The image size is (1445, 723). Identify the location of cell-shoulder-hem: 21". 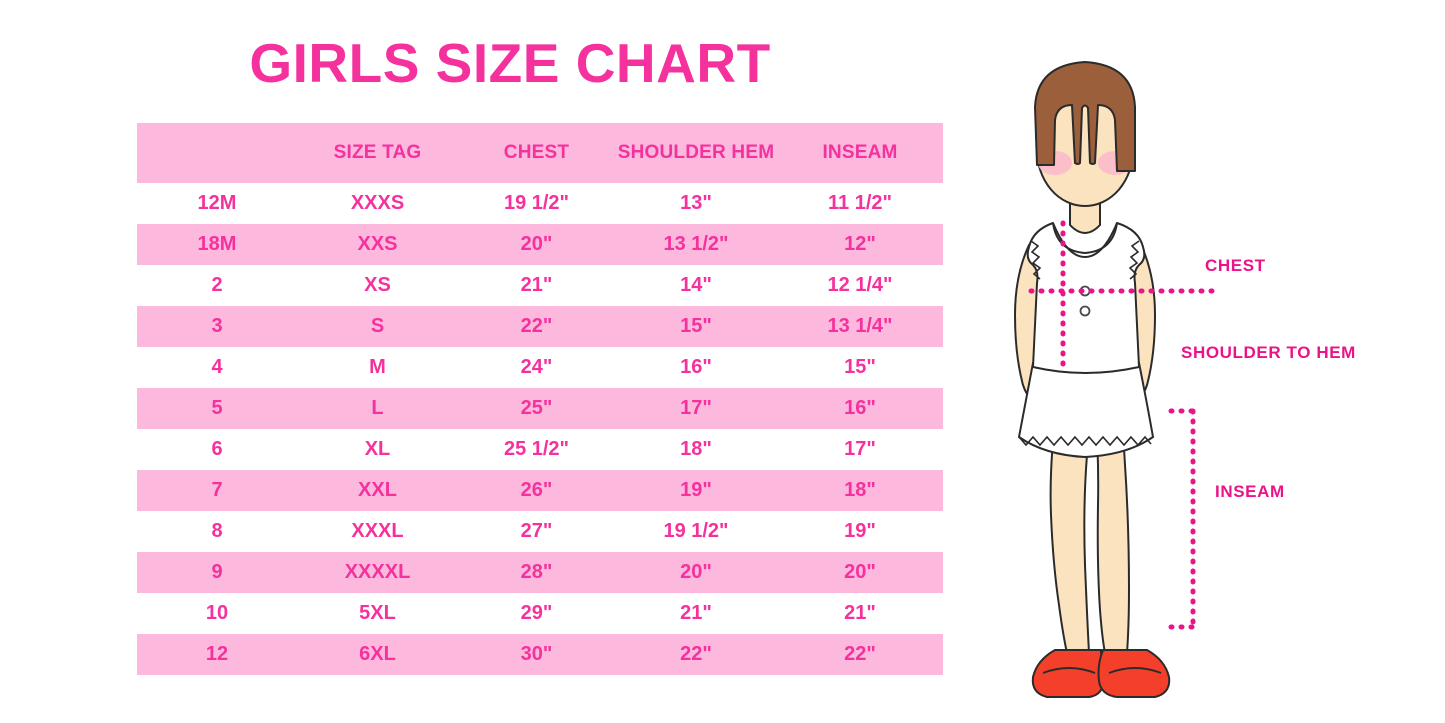
(696, 613).